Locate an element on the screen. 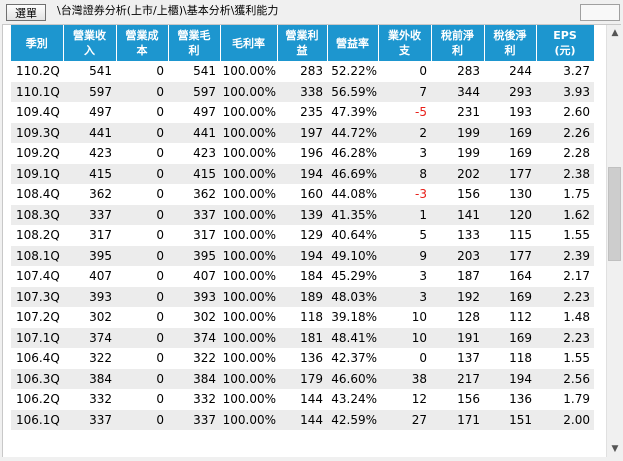 This screenshot has height=461, width=623. header-quarter: 季別 is located at coordinates (37, 43).